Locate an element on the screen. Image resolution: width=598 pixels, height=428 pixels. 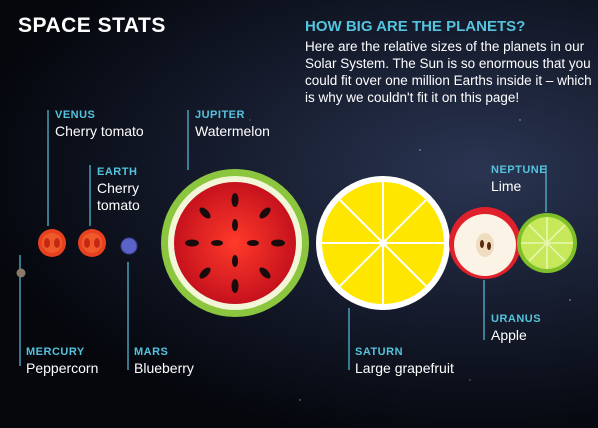
planet-name: VENUS is located at coordinates (75, 115).